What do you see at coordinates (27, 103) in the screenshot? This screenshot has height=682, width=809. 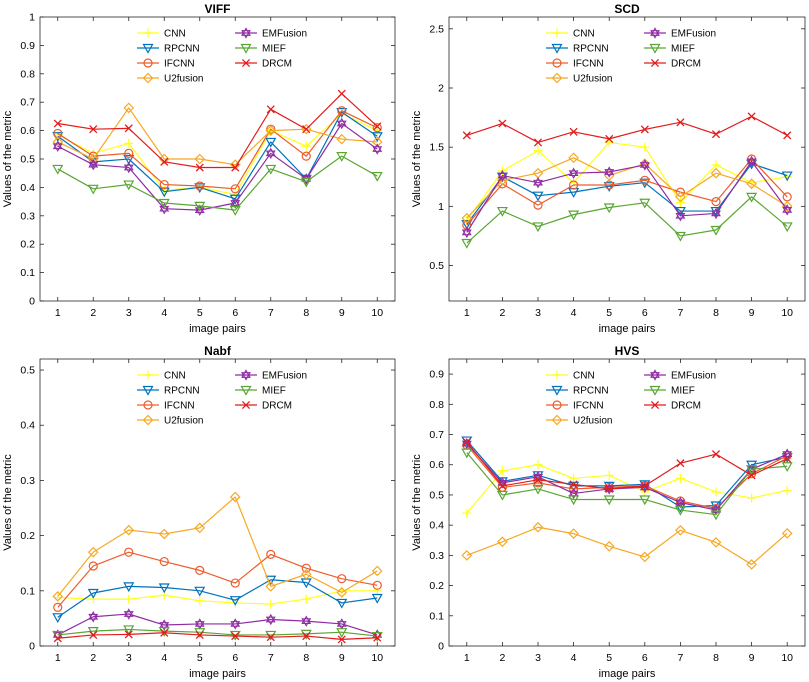 I see `y-tick-label: 0.7` at bounding box center [27, 103].